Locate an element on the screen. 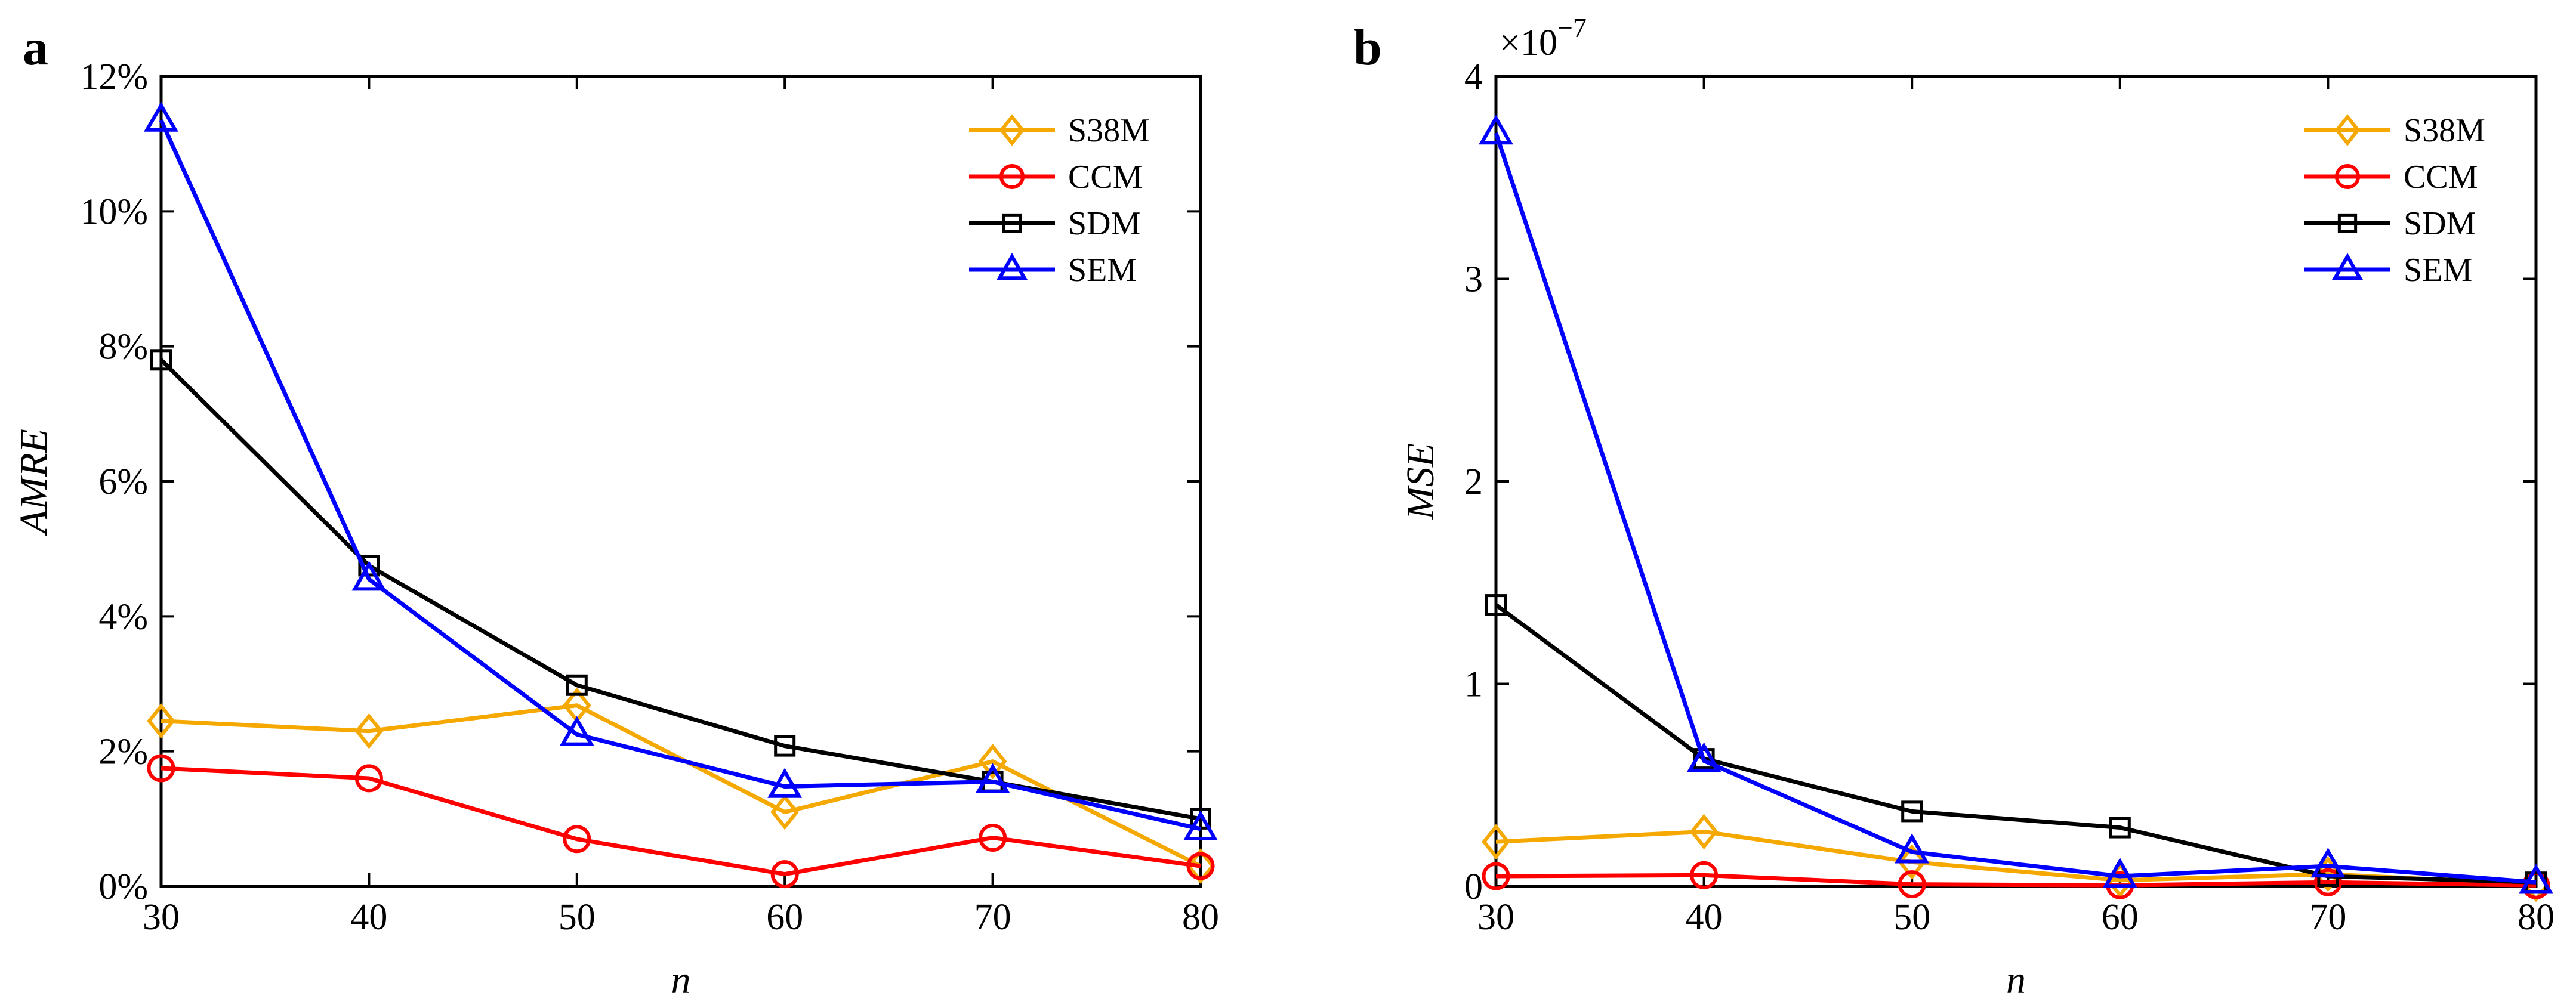  series-s38m is located at coordinates (681, 786).